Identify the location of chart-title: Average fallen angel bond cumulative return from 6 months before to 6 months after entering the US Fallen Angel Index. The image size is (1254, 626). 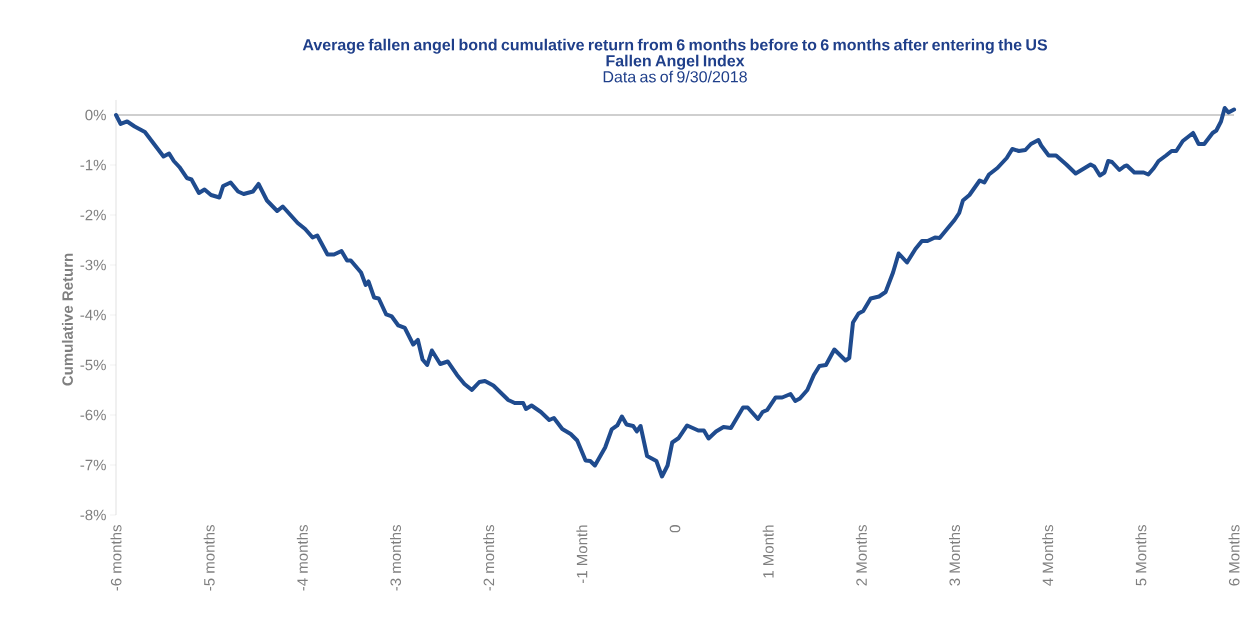
(674, 54).